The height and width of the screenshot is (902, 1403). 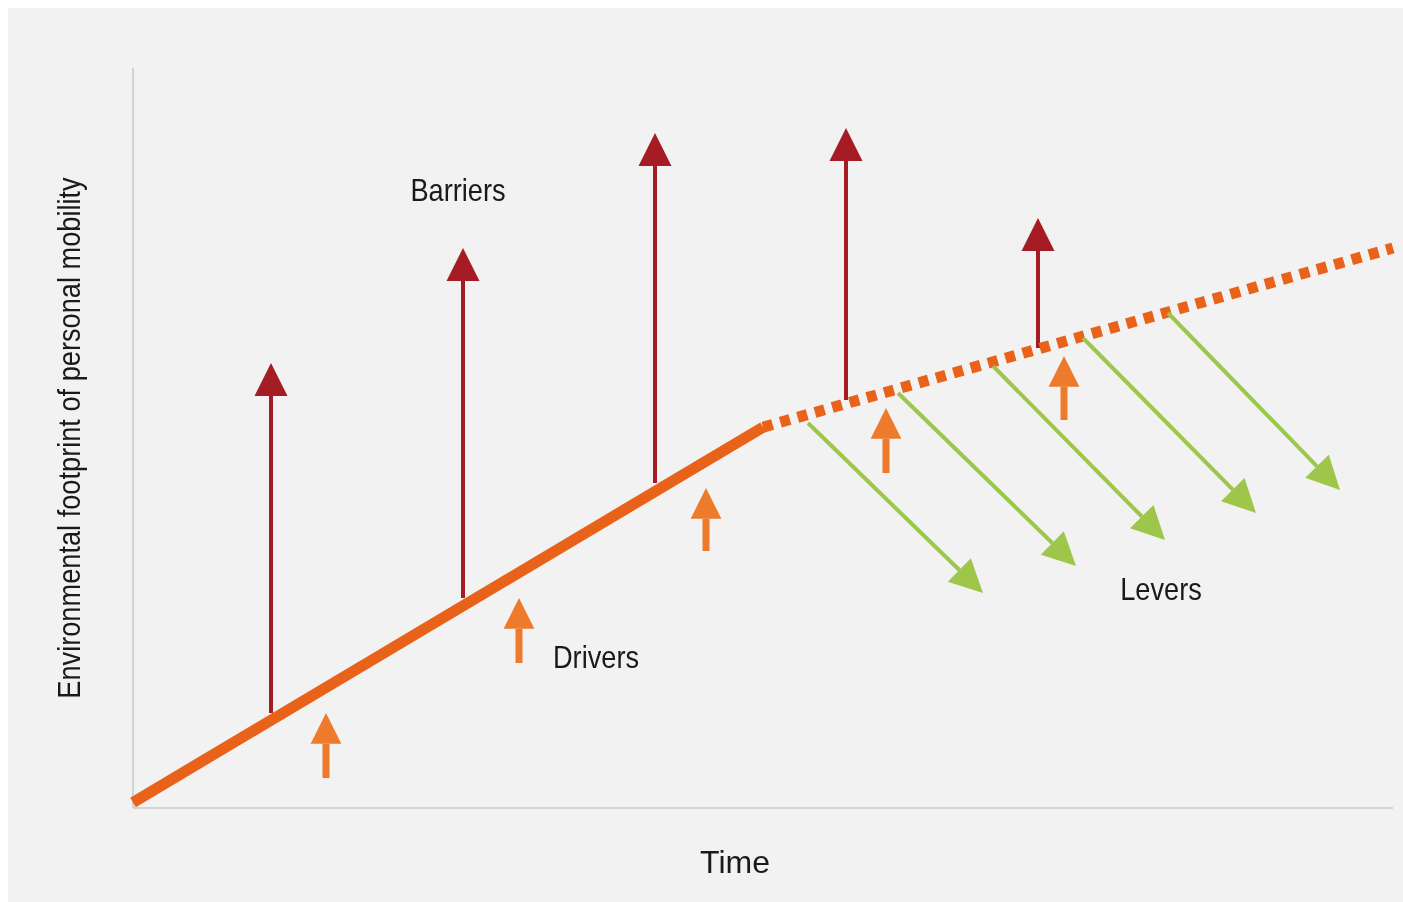 I want to click on x-axis-title: Time, so click(x=735, y=862).